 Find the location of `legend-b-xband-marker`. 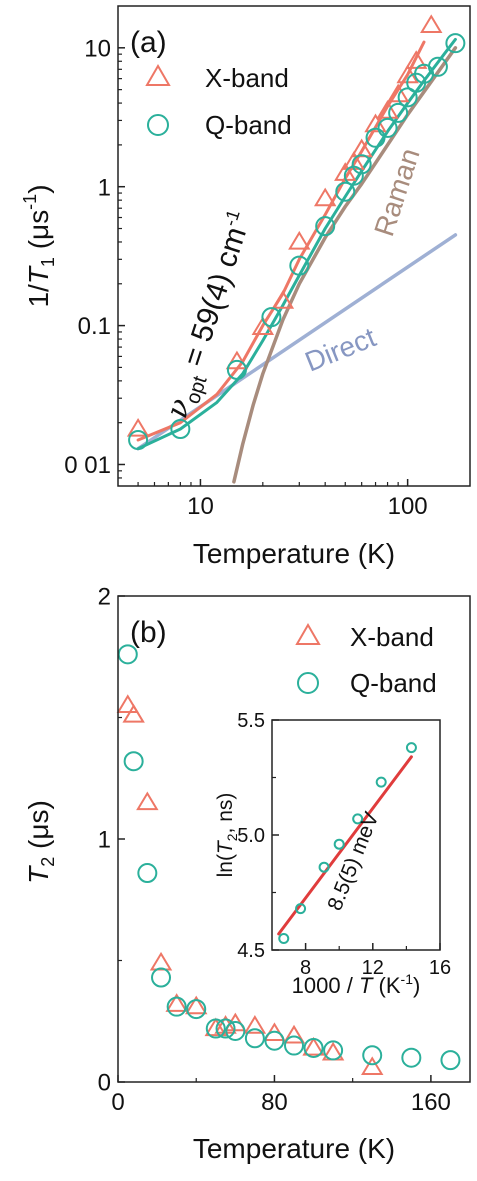

legend-b-xband-marker is located at coordinates (308, 634).